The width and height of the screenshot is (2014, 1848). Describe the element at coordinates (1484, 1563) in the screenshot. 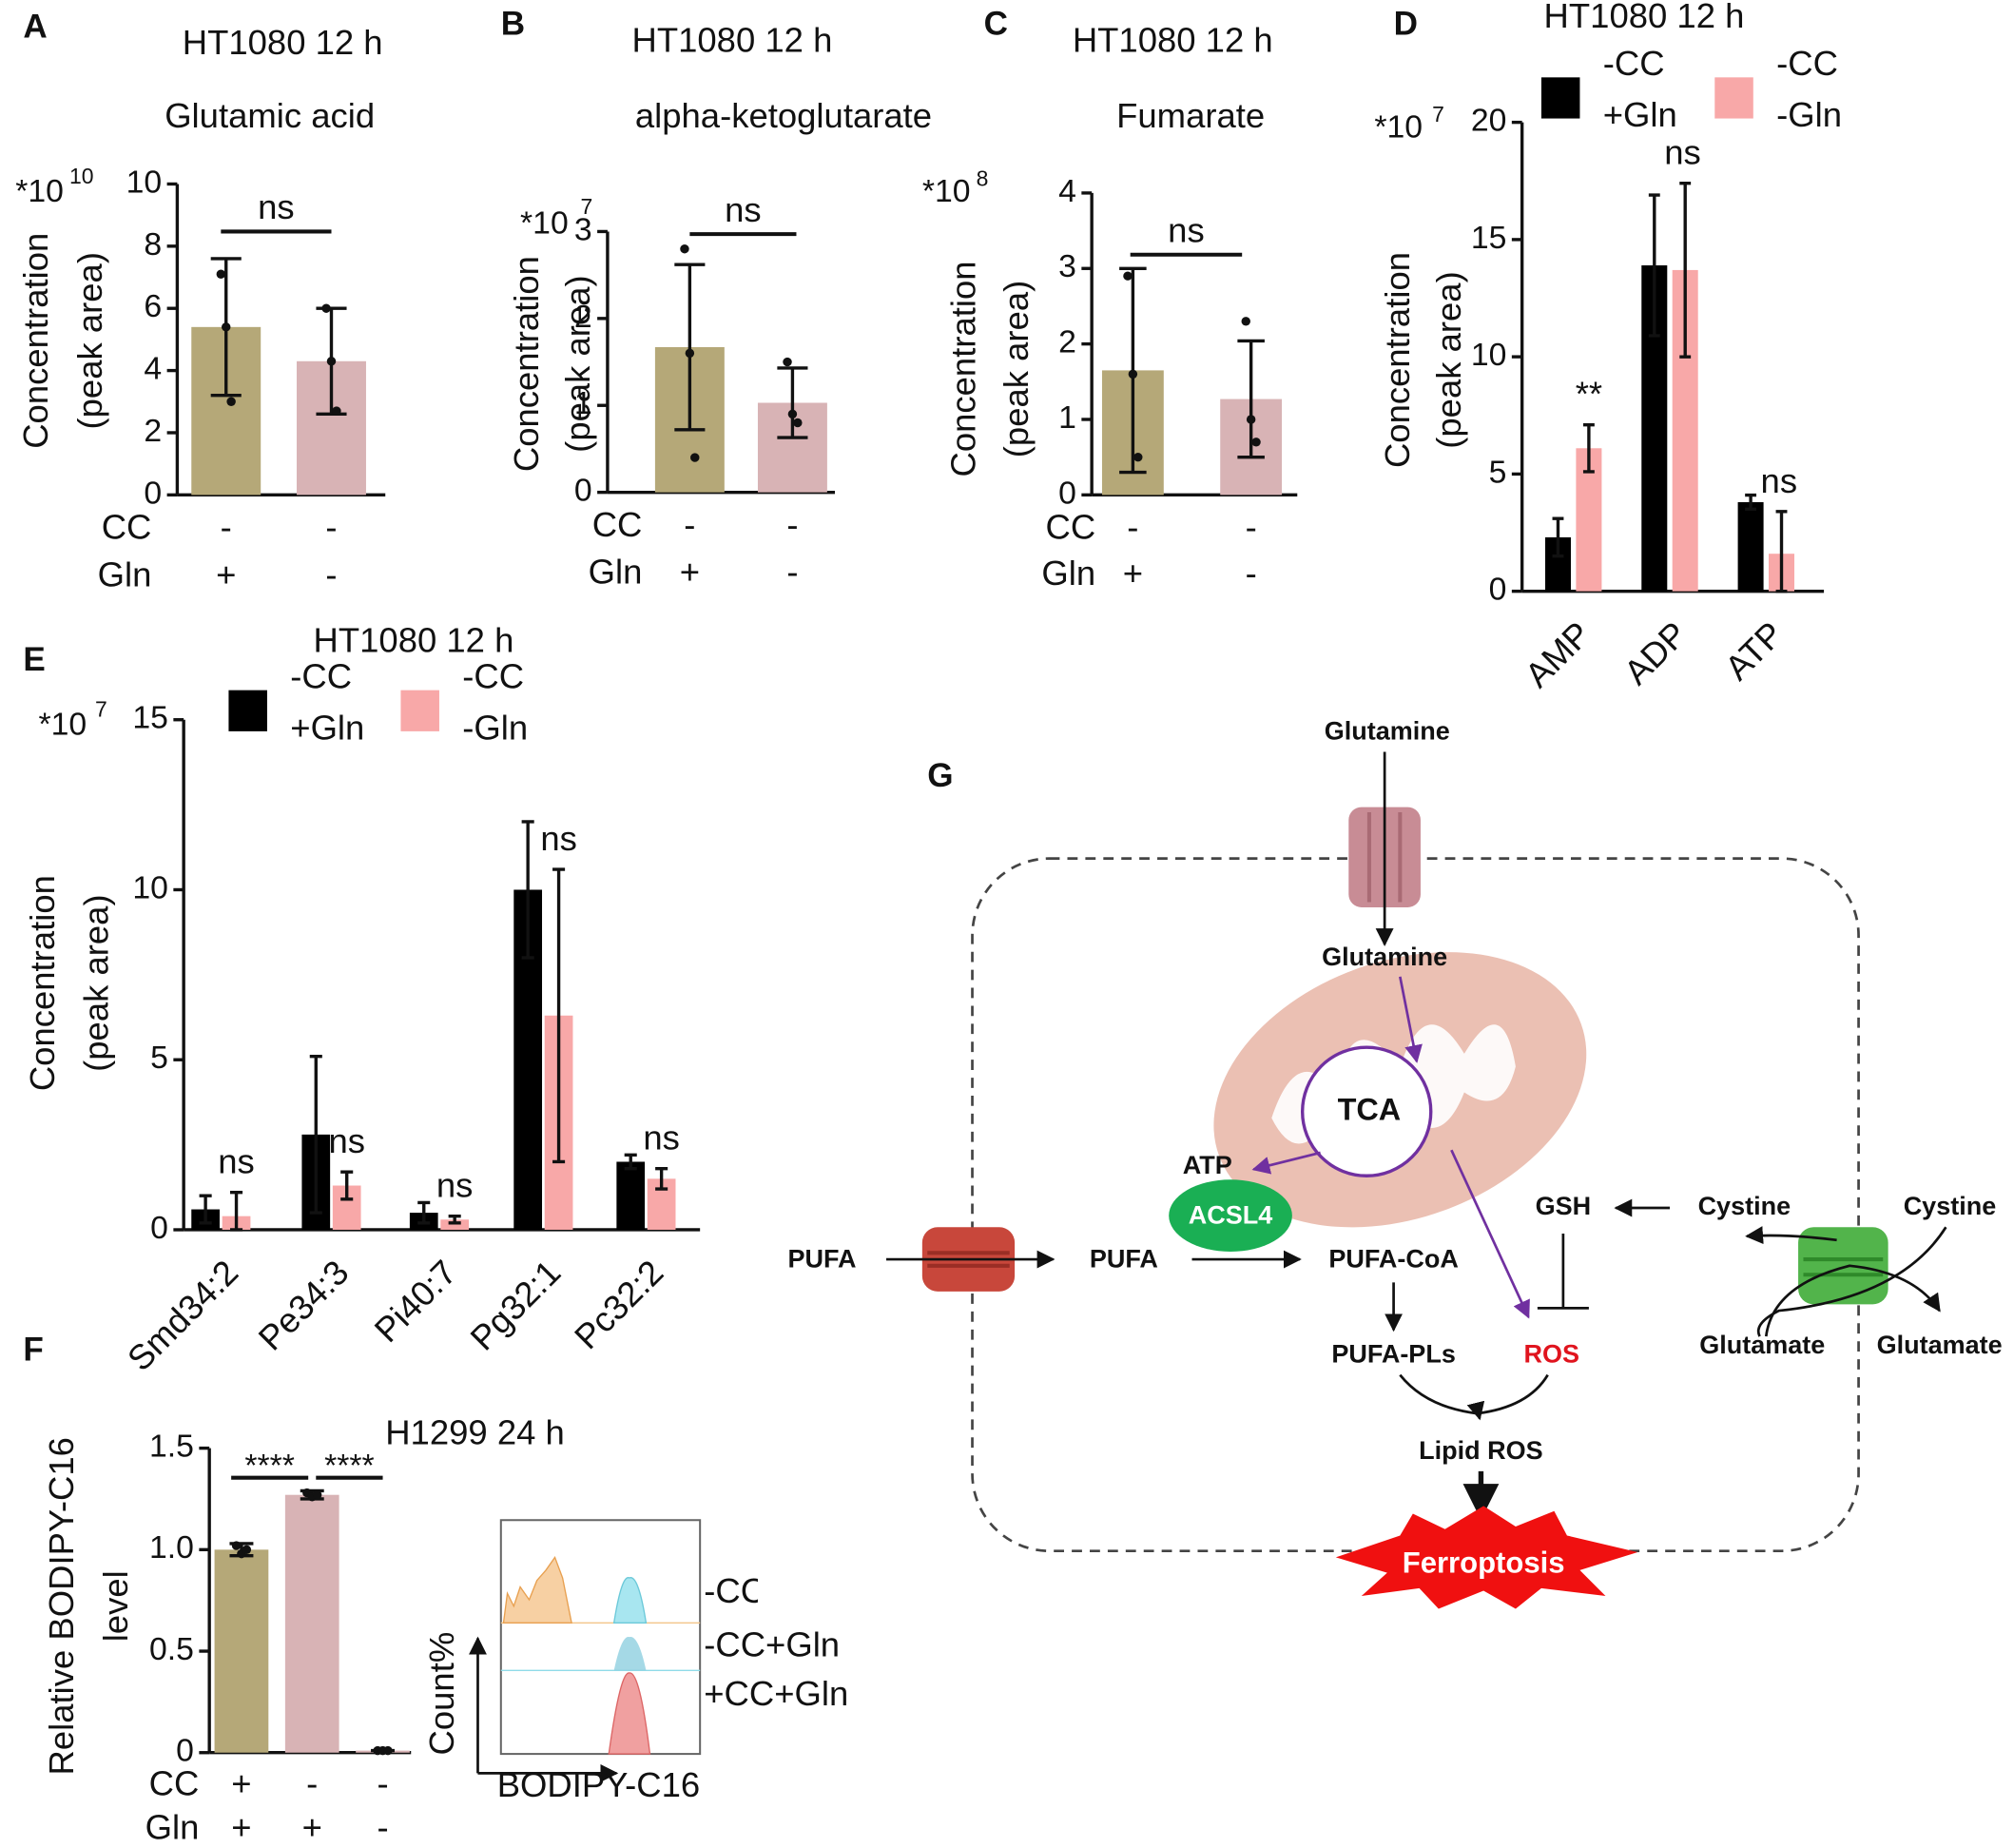

I see `diagram-node: Ferroptosis` at that location.